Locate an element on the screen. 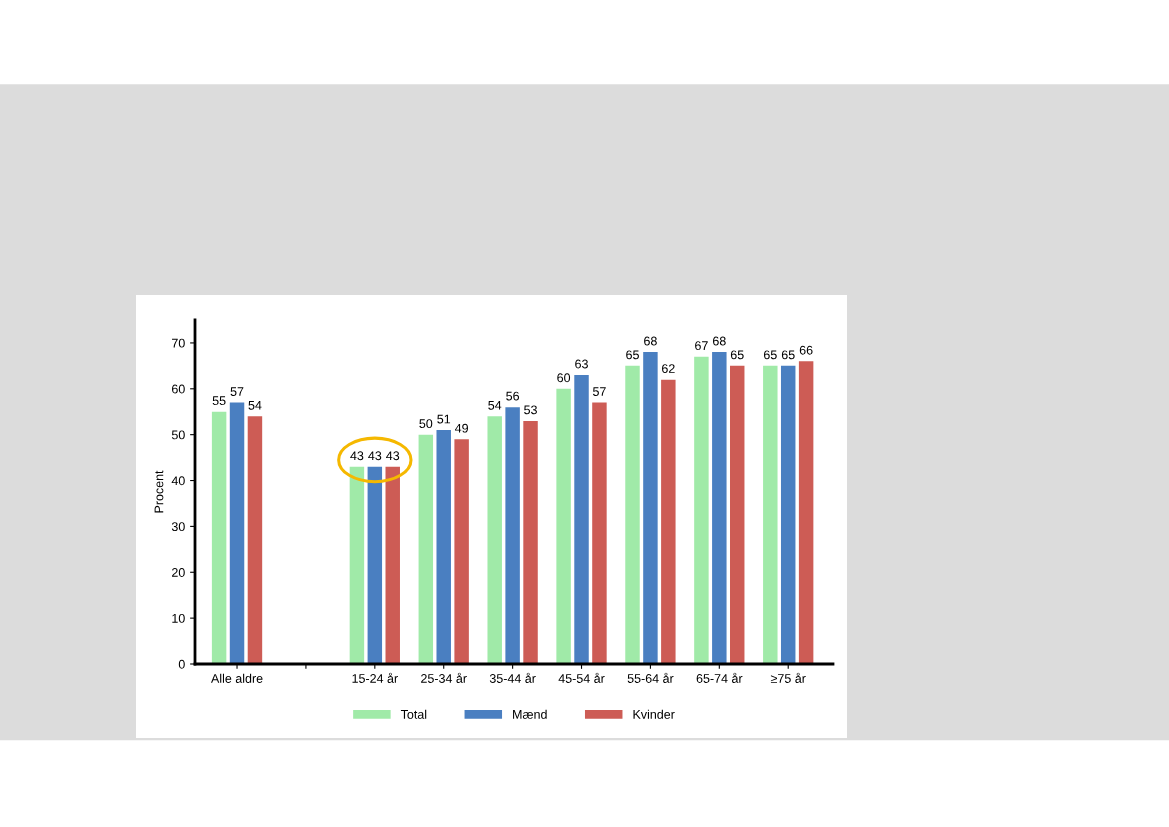  y-tick-label: 10 is located at coordinates (178, 618).